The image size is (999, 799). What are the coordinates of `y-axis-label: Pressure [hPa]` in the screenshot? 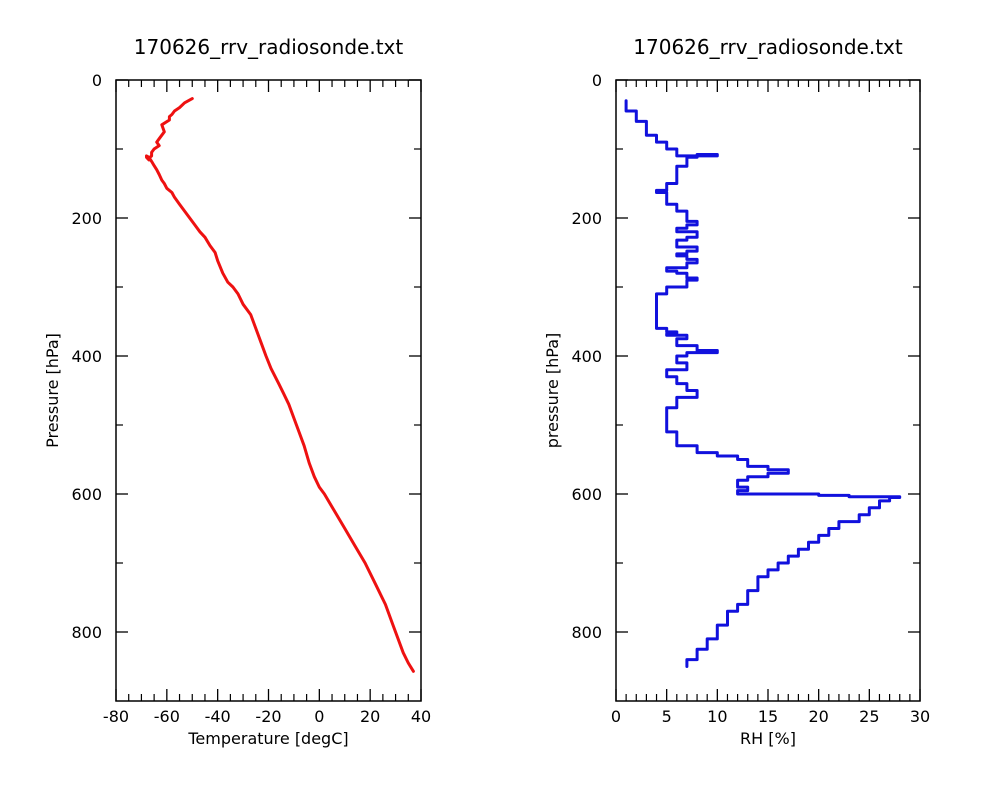 It's located at (52, 390).